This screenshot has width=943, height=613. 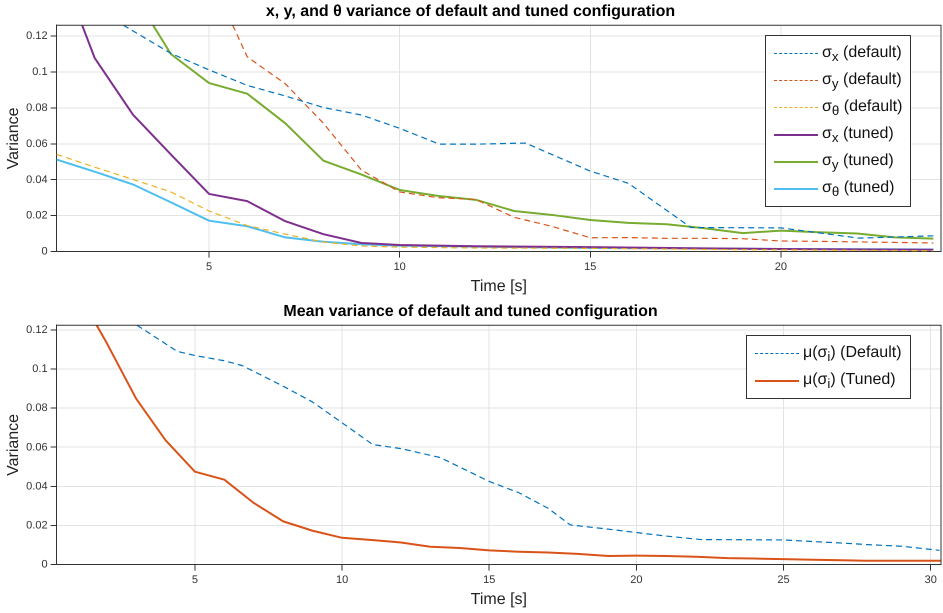 I want to click on legend-label: σ$_{y}$ (default), so click(x=862, y=80).